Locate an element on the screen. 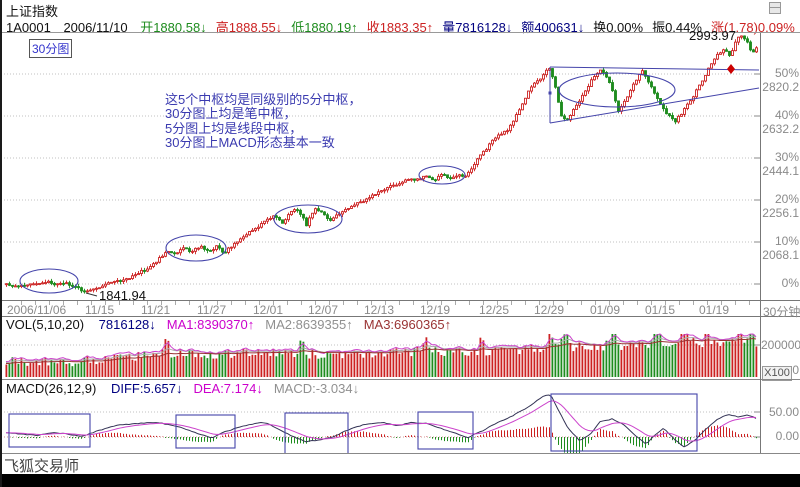 The width and height of the screenshot is (800, 487). macd-chart is located at coordinates (401, 423).